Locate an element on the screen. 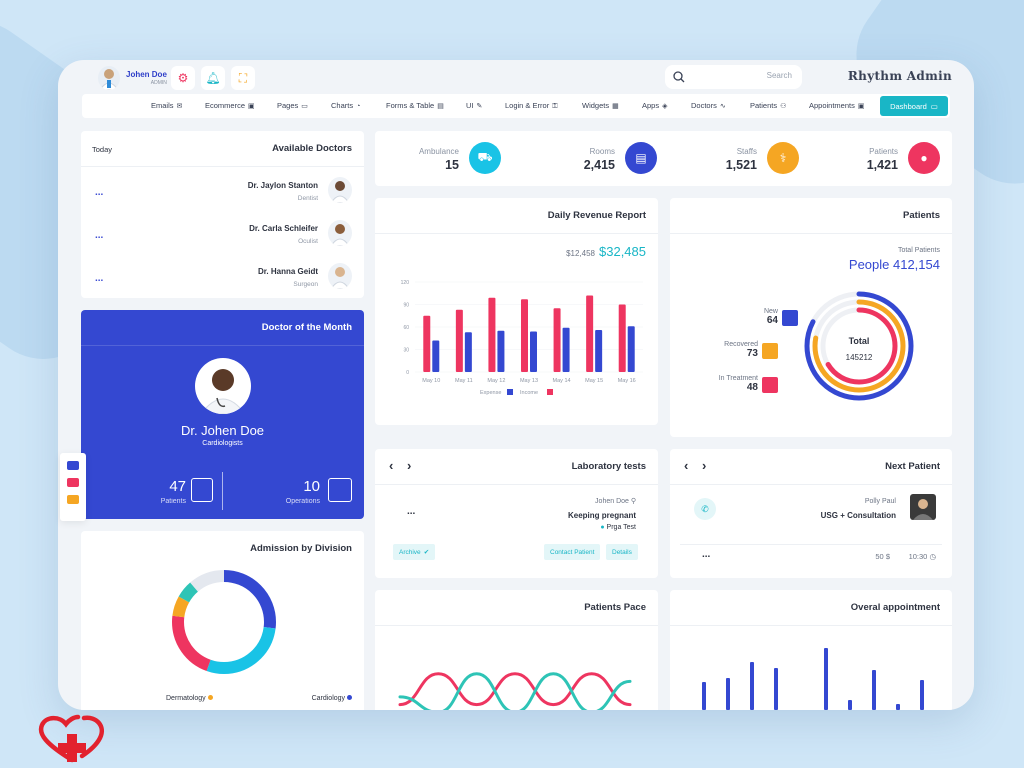 This screenshot has height=768, width=1024. list-item: ... Dr. Hanna Geidt Surgeon is located at coordinates (222, 283).